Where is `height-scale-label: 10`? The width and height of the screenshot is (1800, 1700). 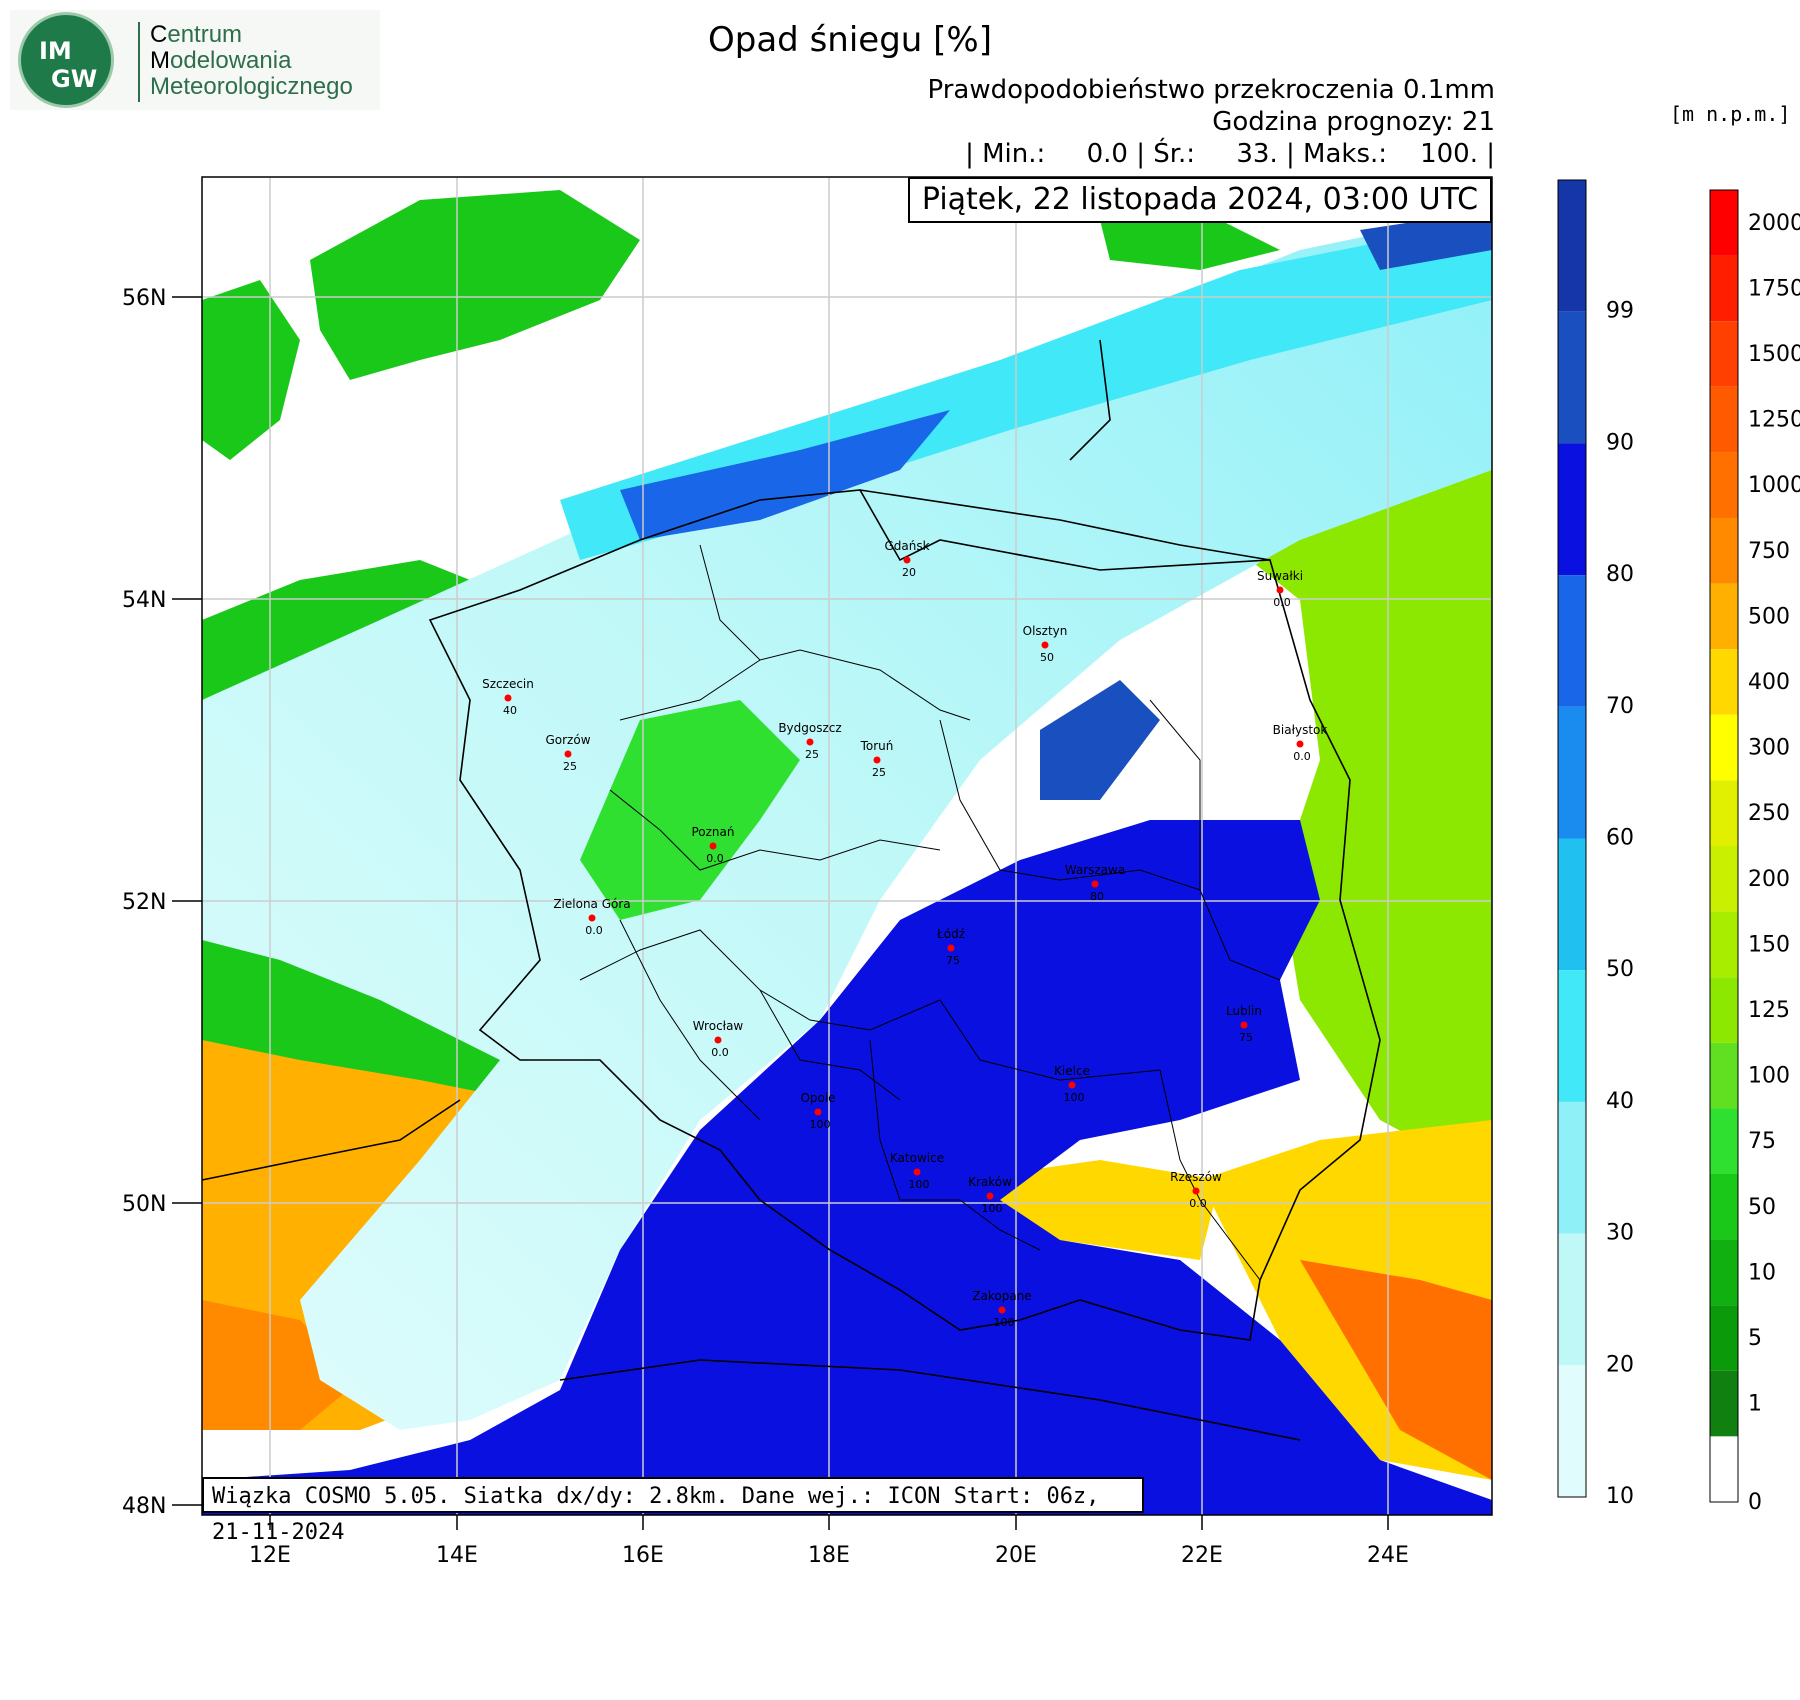 height-scale-label: 10 is located at coordinates (1762, 1272).